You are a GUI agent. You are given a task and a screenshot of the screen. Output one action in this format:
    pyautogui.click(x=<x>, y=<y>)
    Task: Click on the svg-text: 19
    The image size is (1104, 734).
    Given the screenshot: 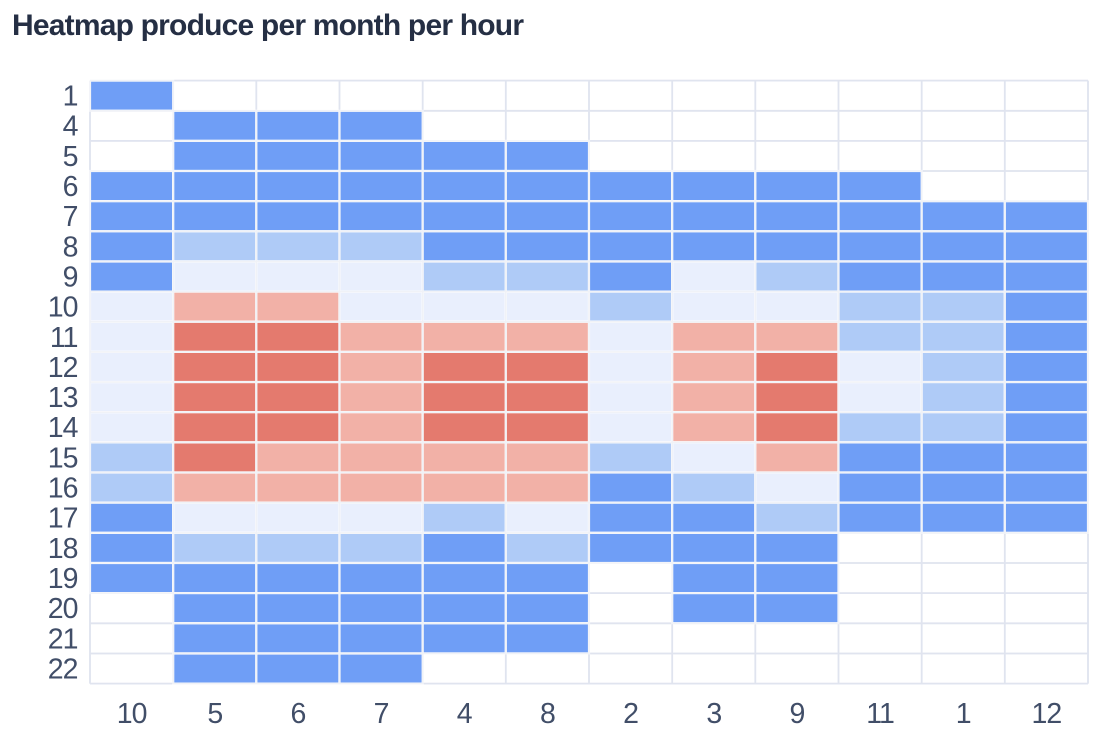 What is the action you would take?
    pyautogui.click(x=63, y=579)
    